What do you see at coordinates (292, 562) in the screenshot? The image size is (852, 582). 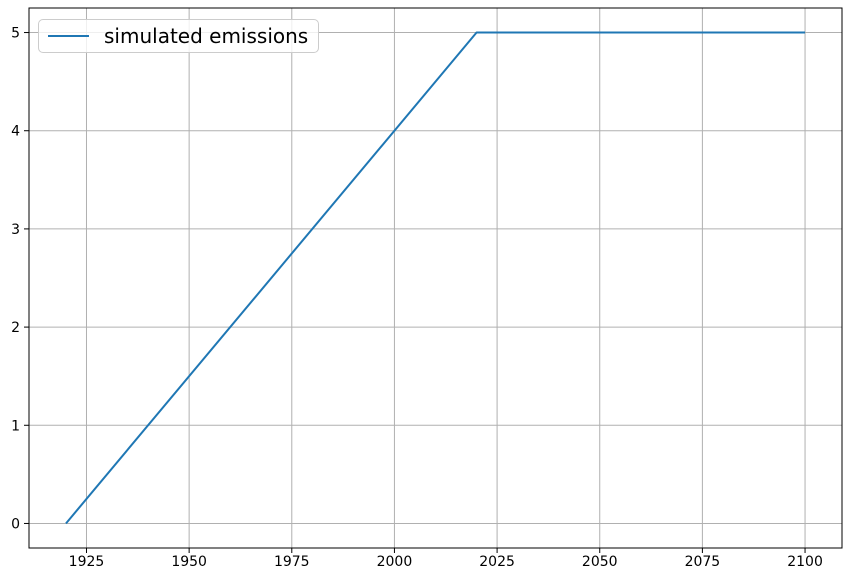 I see `x-tick-label: 1975` at bounding box center [292, 562].